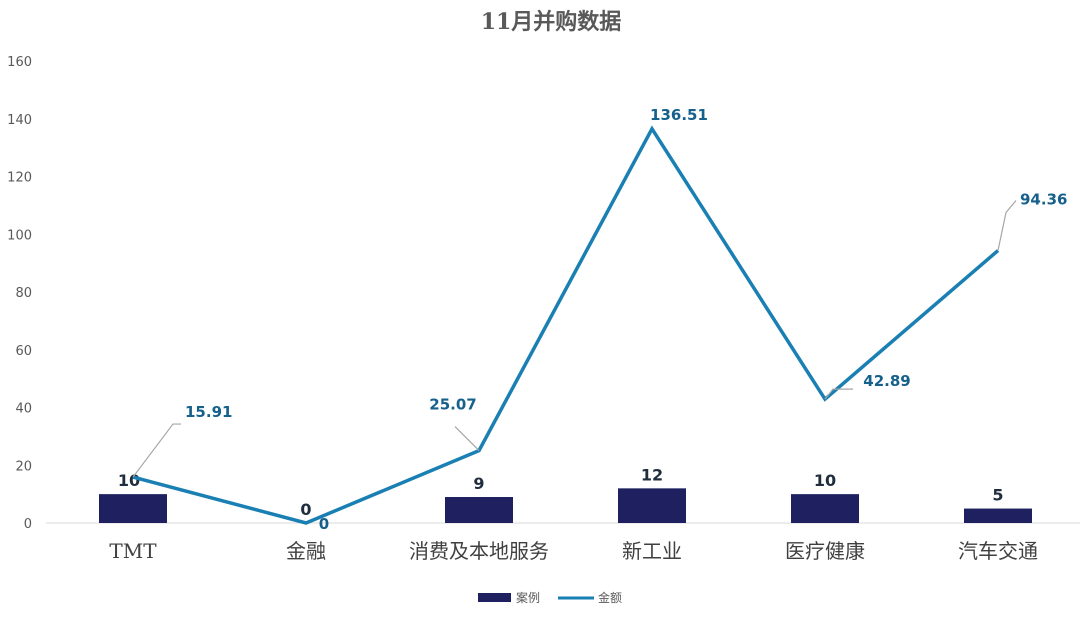 The width and height of the screenshot is (1080, 617). I want to click on bar-data-label: 0, so click(305, 509).